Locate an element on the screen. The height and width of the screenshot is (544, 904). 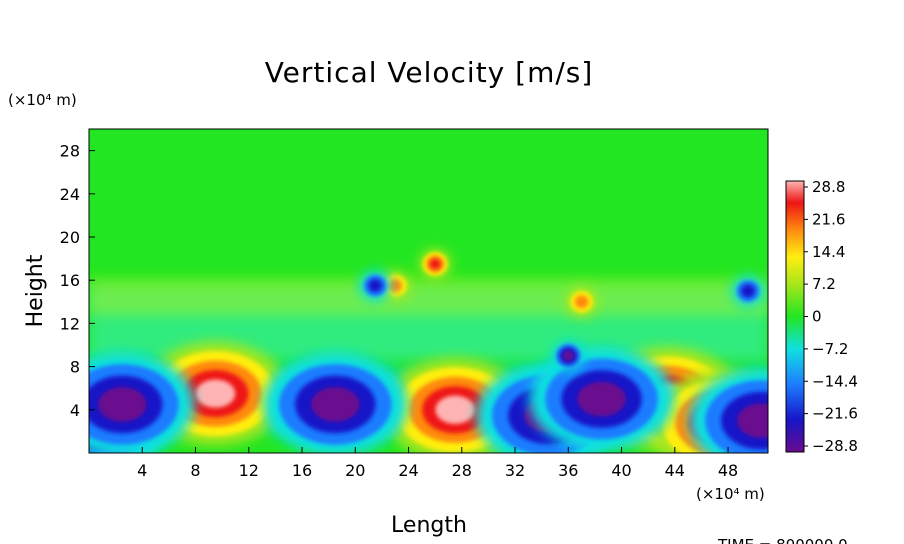
y-axis-label: Height is located at coordinates (35, 290).